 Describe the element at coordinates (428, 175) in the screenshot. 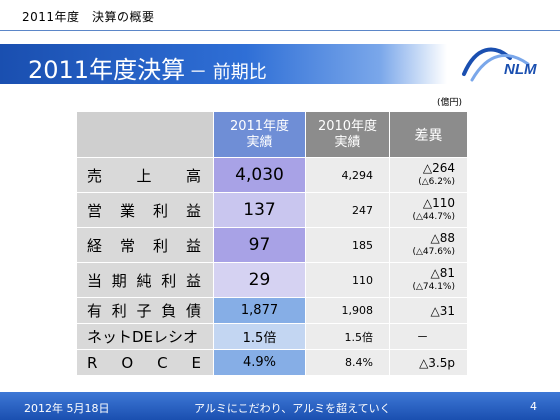

I see `value-diff: △264 (△6.2%)` at that location.